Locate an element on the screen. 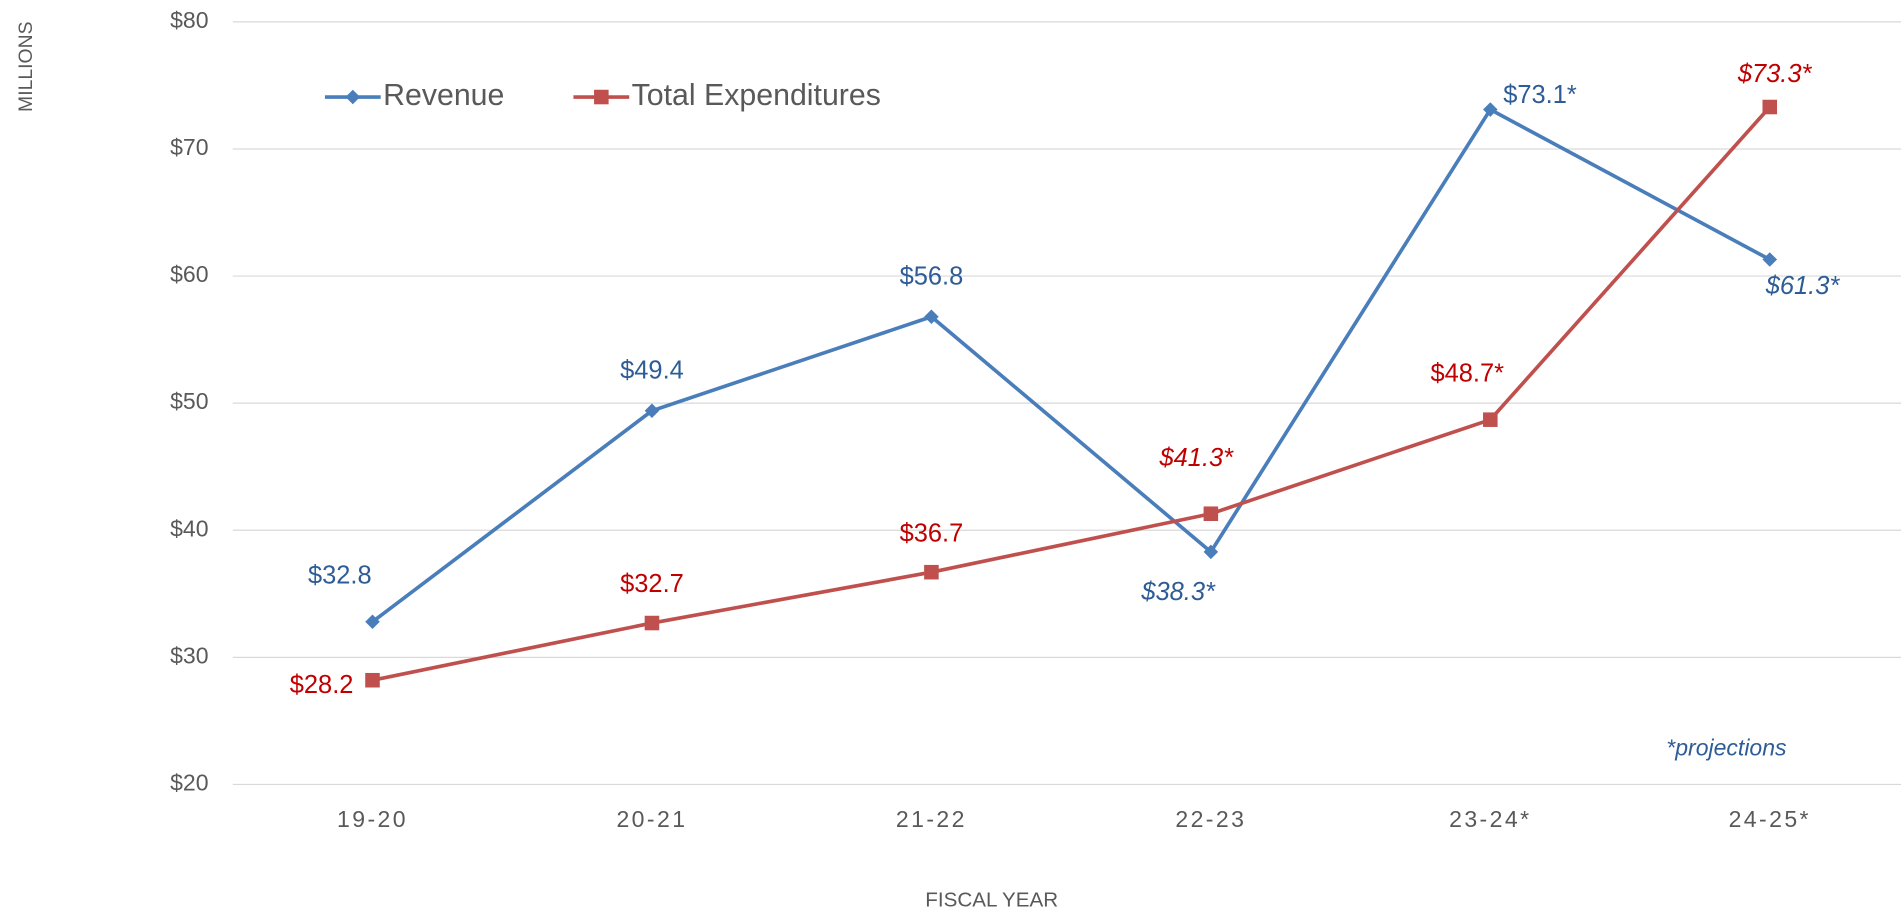  y-tick-label: $40 is located at coordinates (189, 528).